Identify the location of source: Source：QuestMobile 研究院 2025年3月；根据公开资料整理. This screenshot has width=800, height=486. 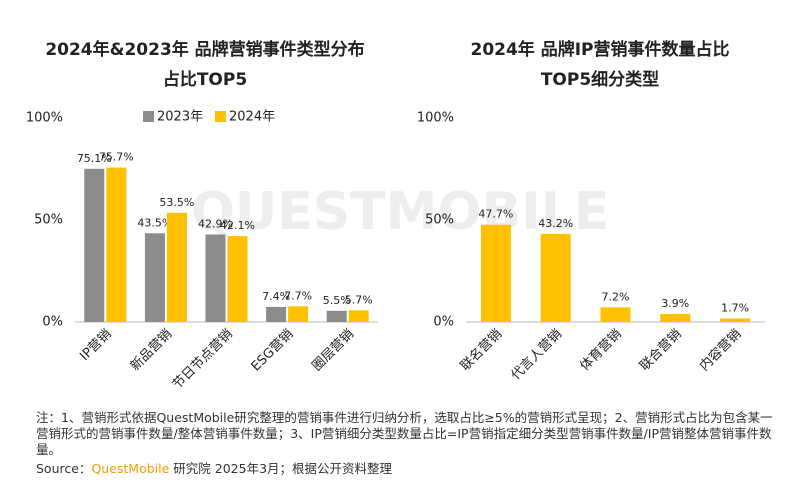
(214, 467).